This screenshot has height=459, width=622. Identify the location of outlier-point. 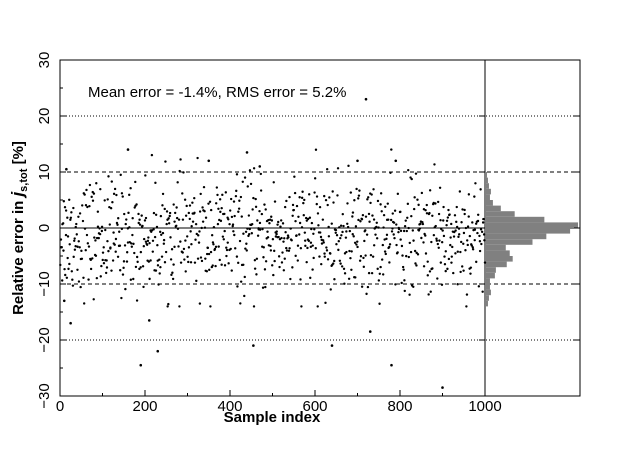
(442, 387).